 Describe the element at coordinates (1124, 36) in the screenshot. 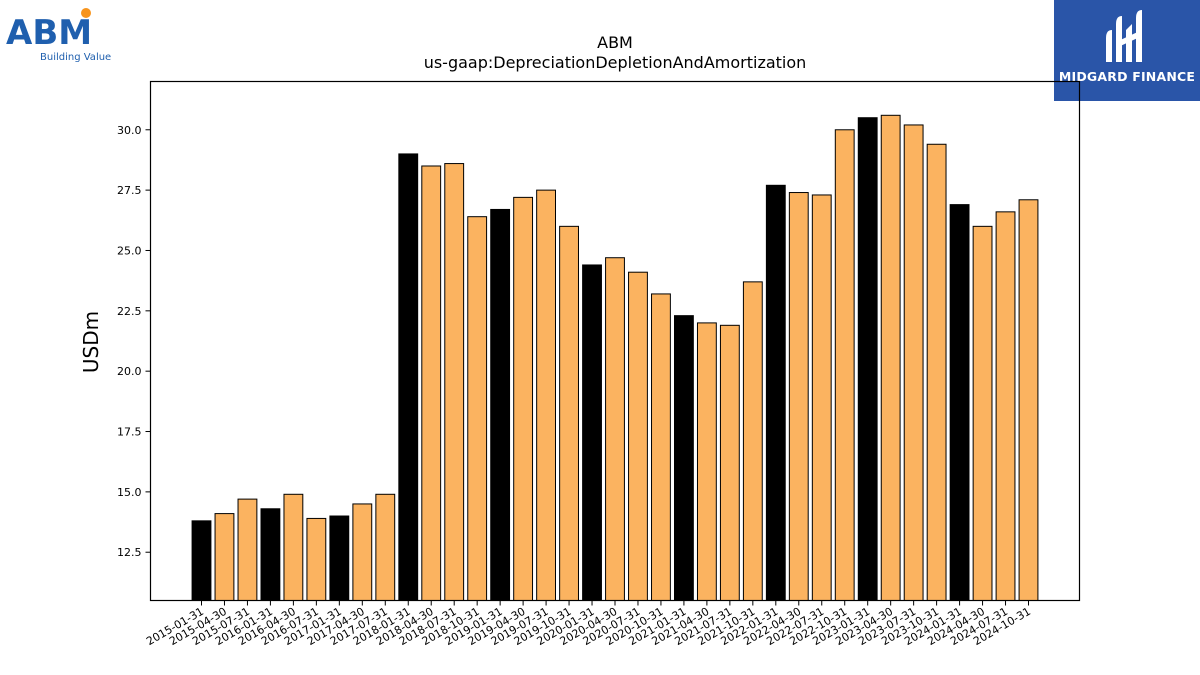

I see `midgard-emblem-icon` at that location.